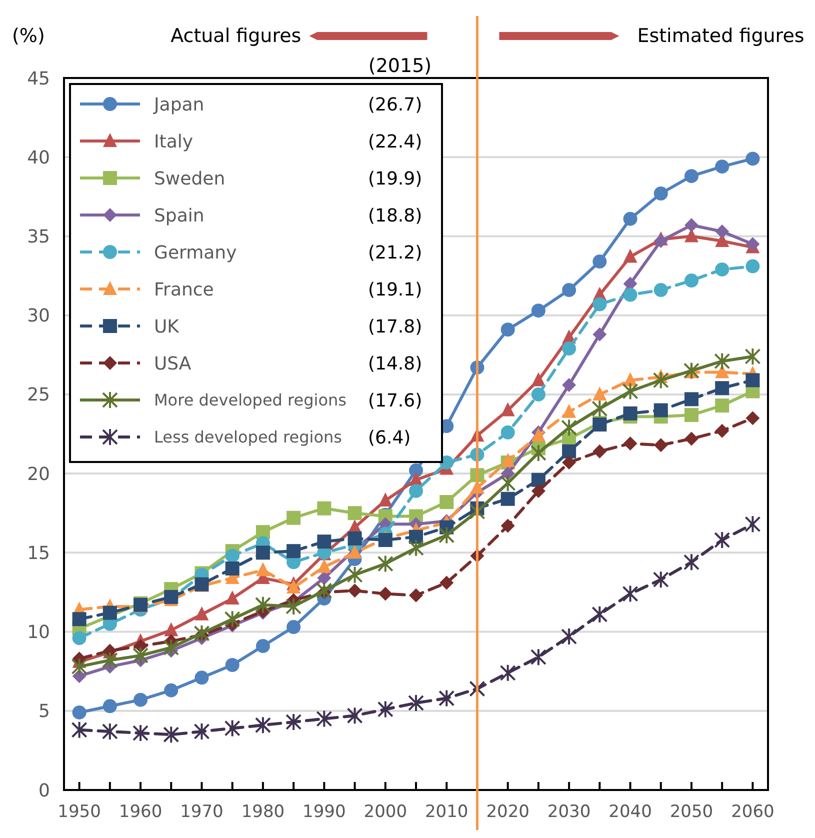  What do you see at coordinates (508, 812) in the screenshot?
I see `x-tick-label: 2020` at bounding box center [508, 812].